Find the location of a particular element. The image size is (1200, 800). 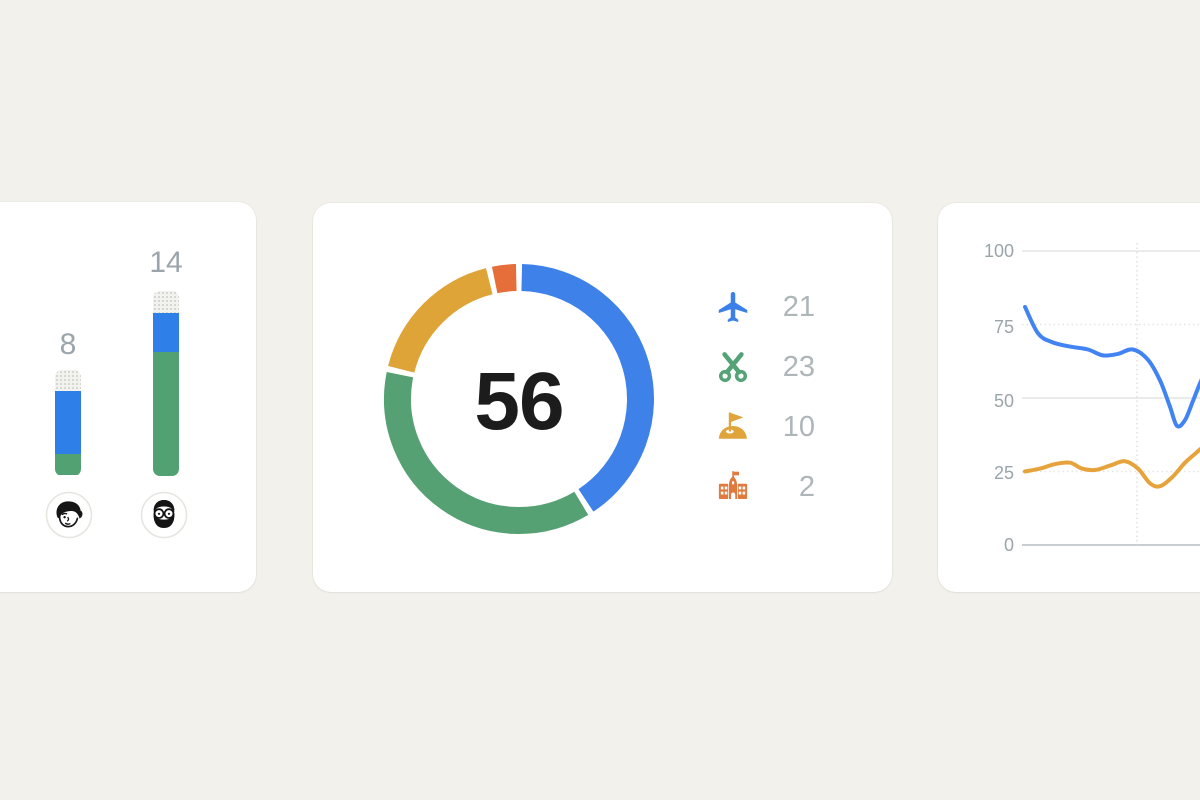

line-chart is located at coordinates (1111, 394).